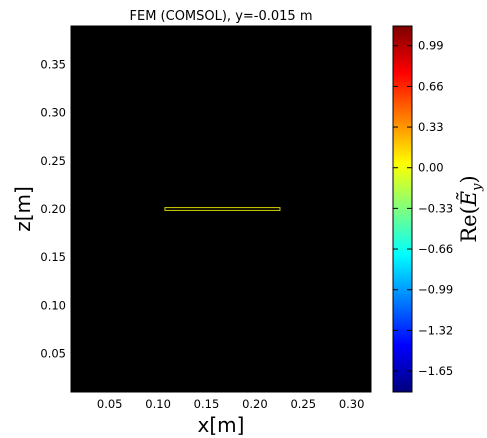  Describe the element at coordinates (471, 208) in the screenshot. I see `colorbar-label: Re(Ẽy)` at that location.